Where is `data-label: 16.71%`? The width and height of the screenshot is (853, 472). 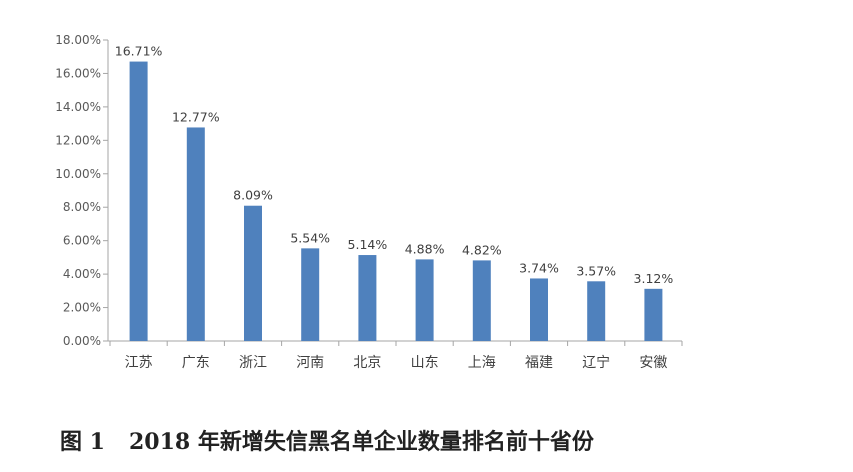 data-label: 16.71% is located at coordinates (139, 51).